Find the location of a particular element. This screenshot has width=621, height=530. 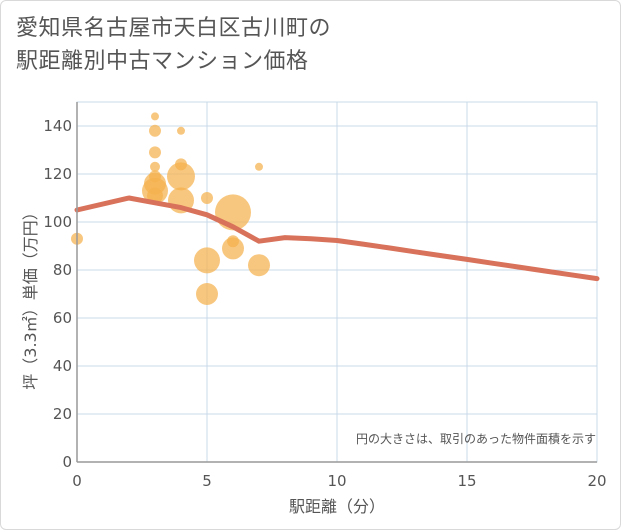

bubble-size-note: 円の大きさは、取引のあった物件面積を示す is located at coordinates (476, 438).